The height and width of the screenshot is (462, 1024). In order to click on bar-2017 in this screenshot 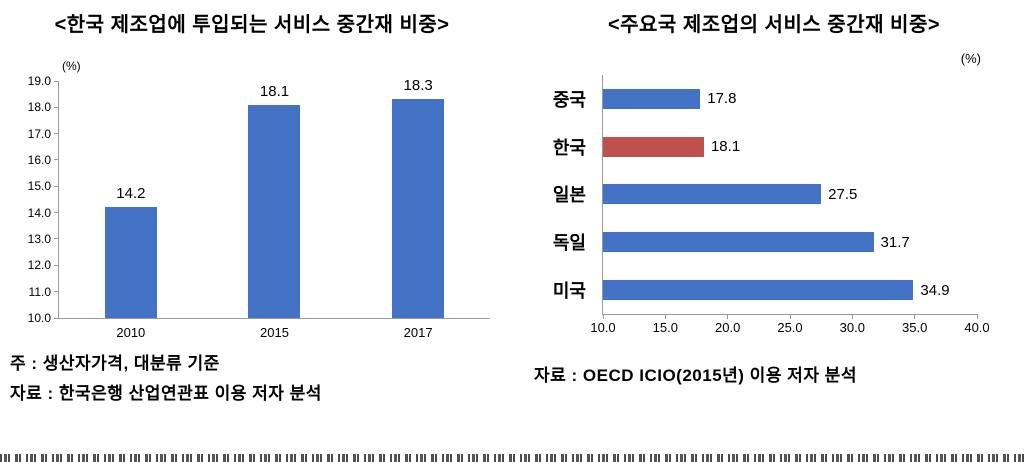, I will do `click(418, 208)`.